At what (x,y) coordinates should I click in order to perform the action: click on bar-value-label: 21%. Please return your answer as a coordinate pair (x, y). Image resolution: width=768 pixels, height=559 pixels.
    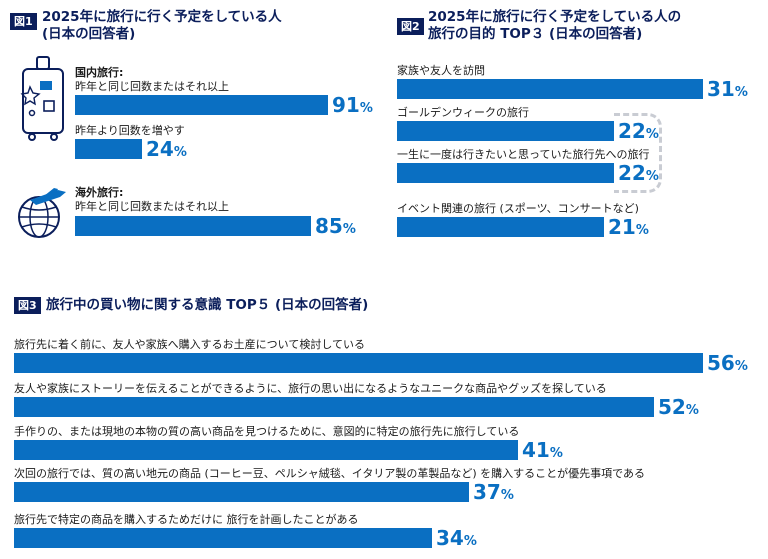
    Looking at the image, I should click on (628, 227).